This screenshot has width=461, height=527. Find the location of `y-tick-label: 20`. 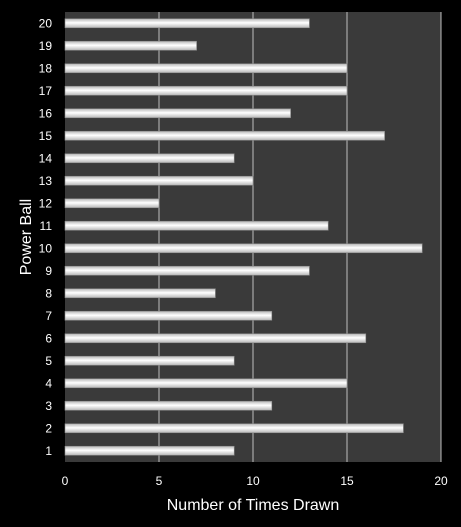

y-tick-label: 20 is located at coordinates (46, 23).